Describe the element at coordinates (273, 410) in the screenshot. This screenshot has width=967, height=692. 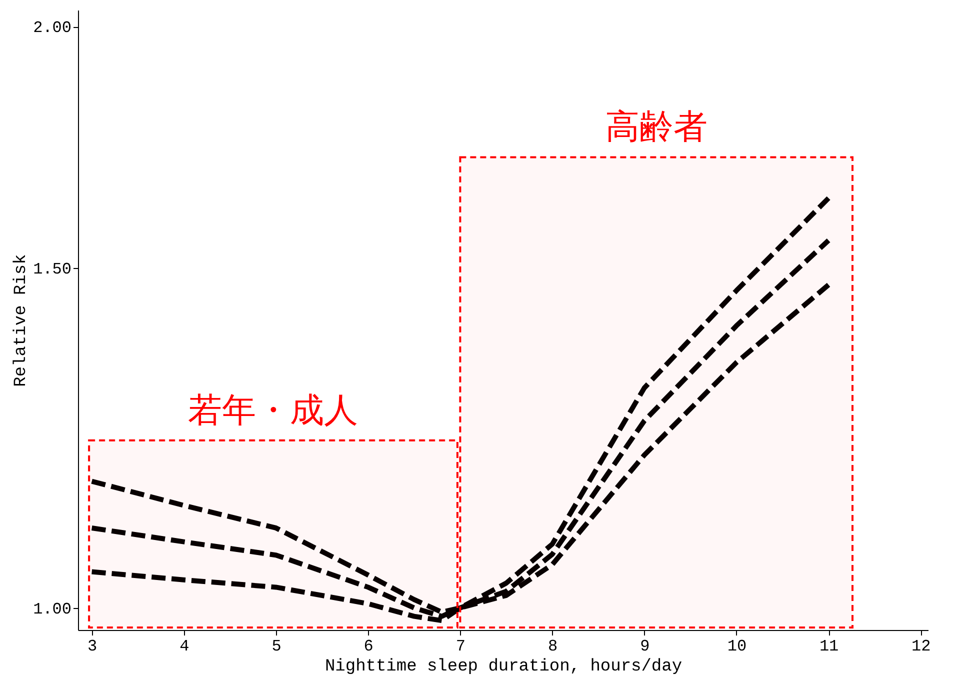
I see `band-label: 若年・成人` at that location.